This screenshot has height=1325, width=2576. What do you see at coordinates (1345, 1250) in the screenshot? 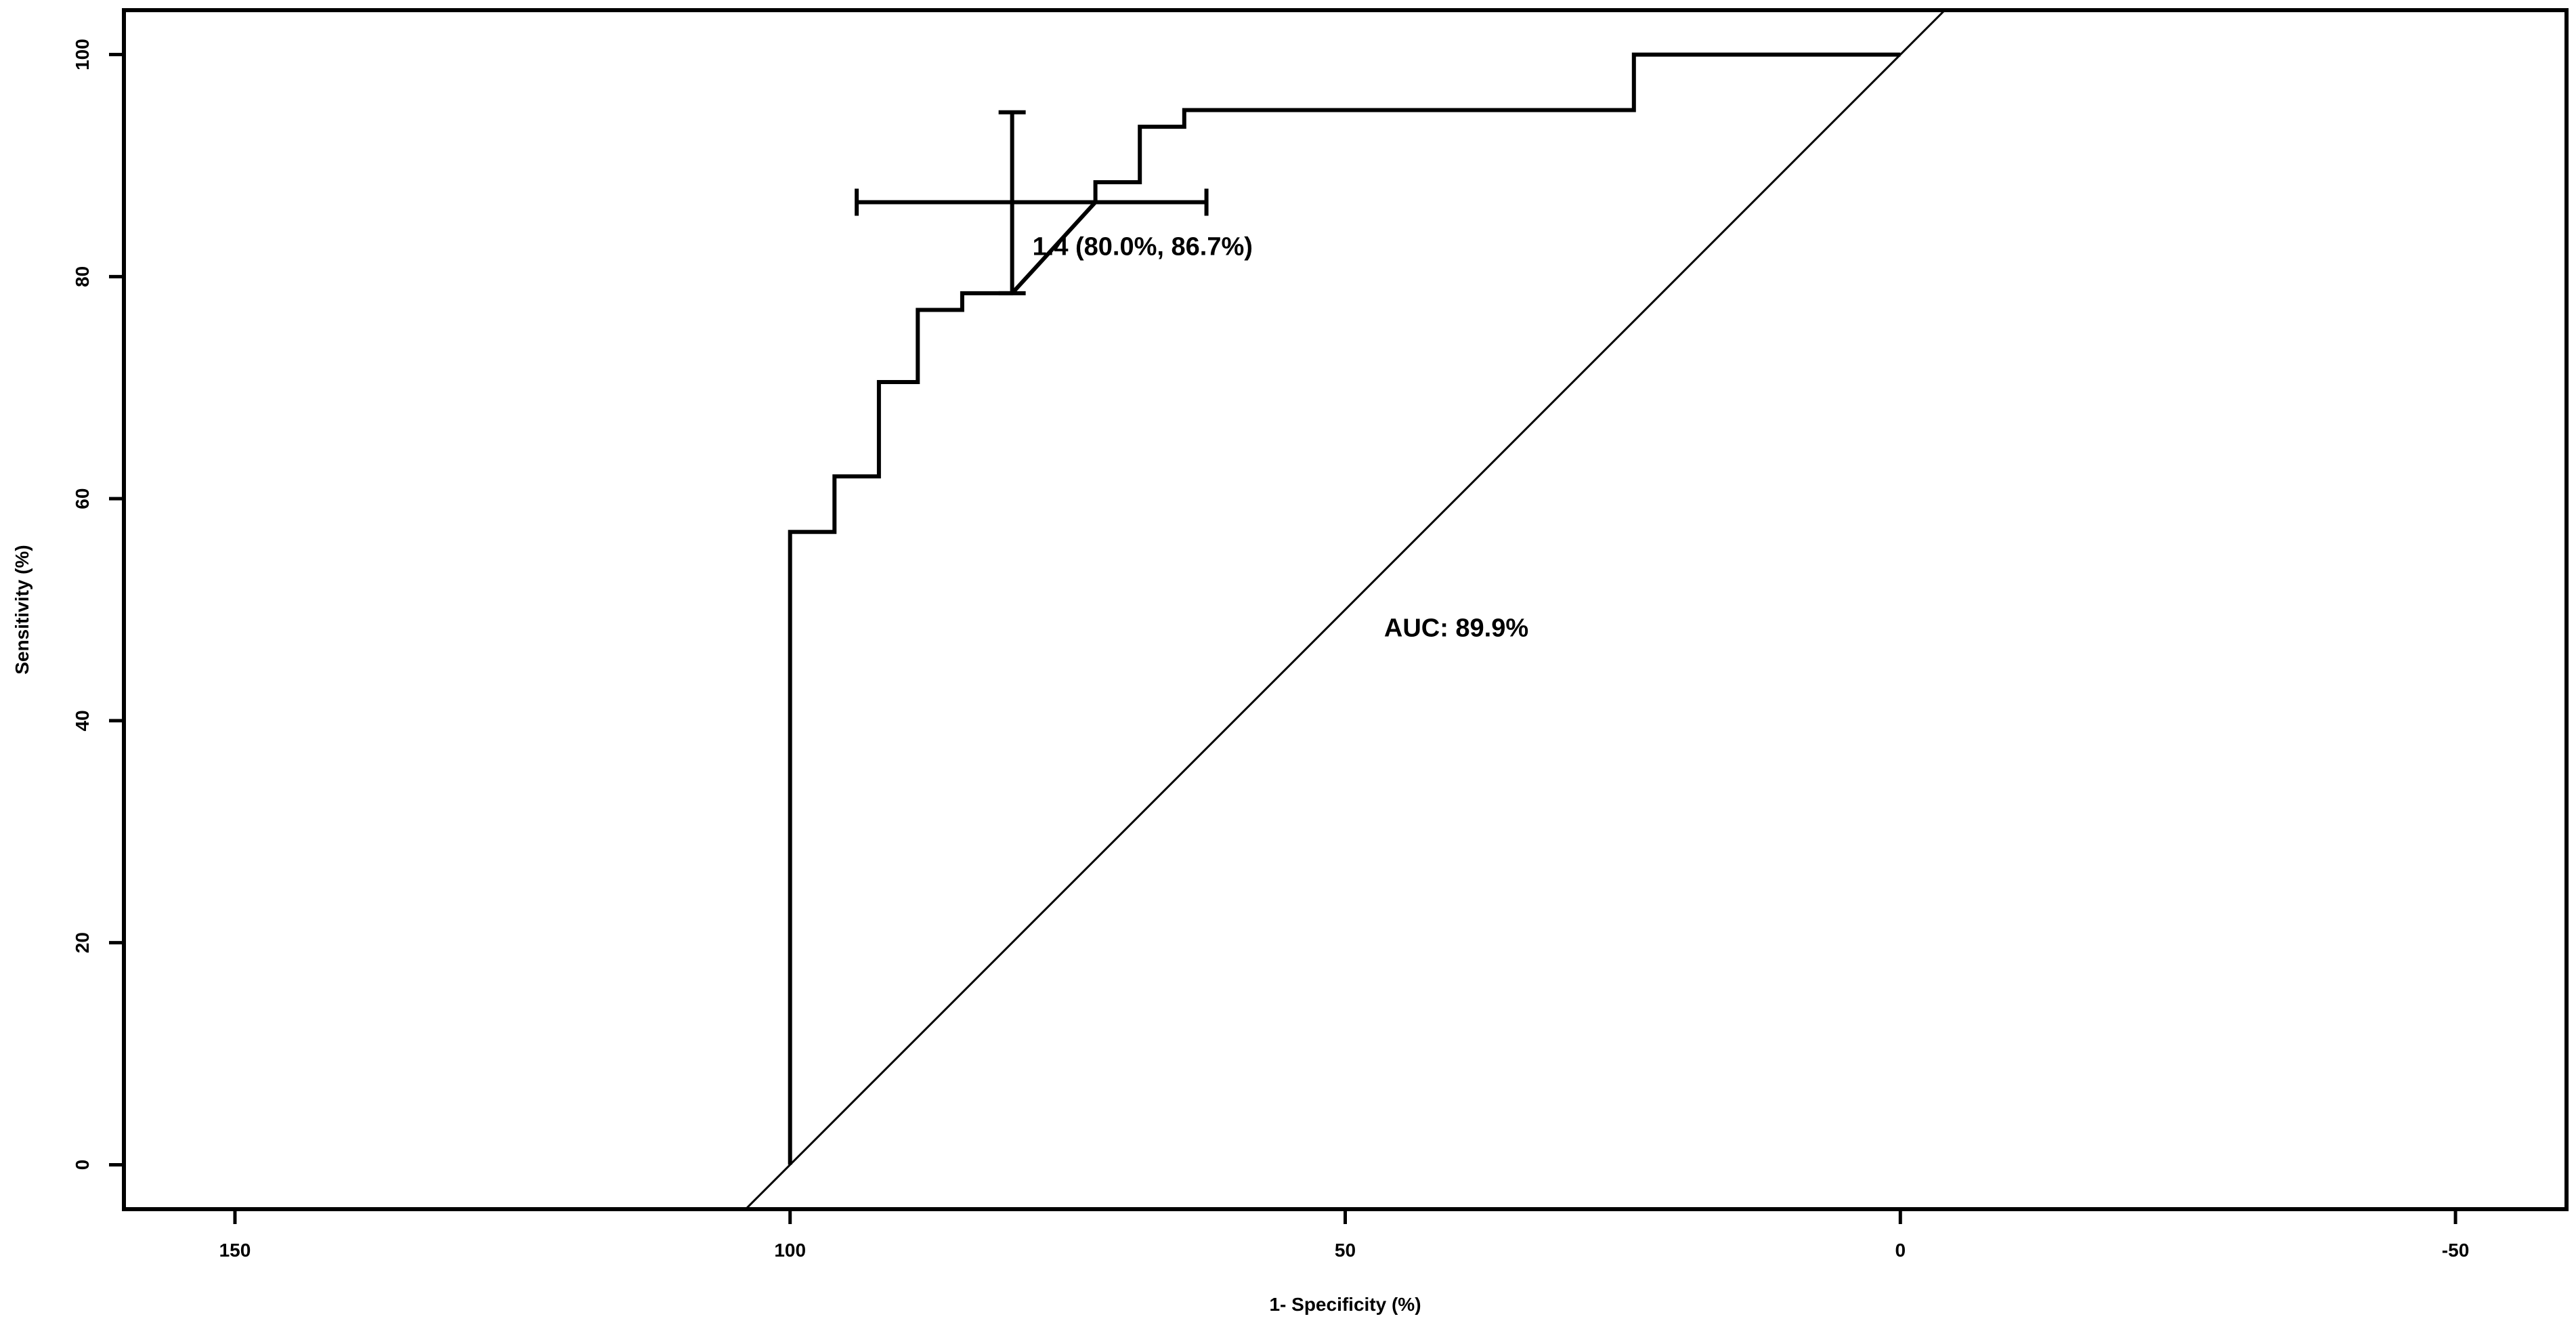
I see `x-tick-label: 50` at bounding box center [1345, 1250].